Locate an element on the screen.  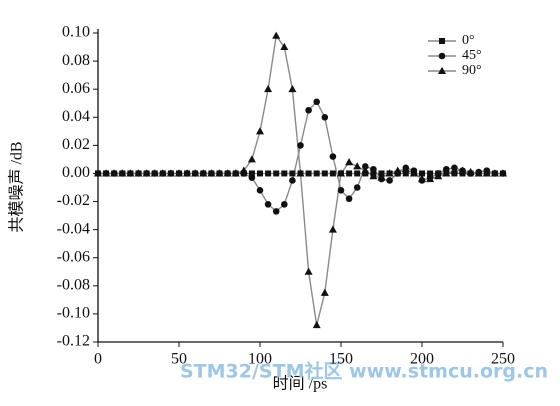
y-tick-label: -0.02 is located at coordinates (73, 200).